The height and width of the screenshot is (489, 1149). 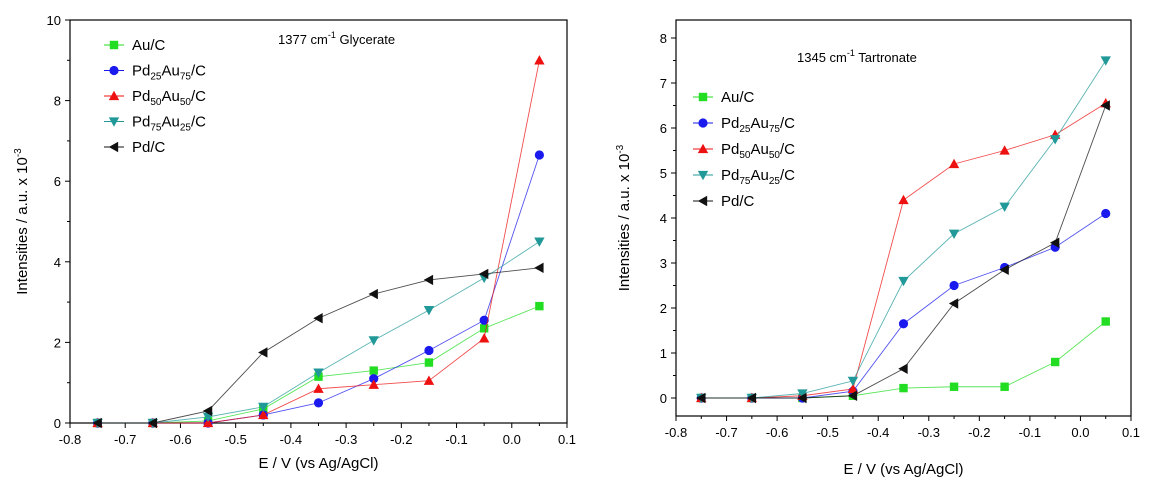 I want to click on x-tick-label: -0.7, so click(x=726, y=432).